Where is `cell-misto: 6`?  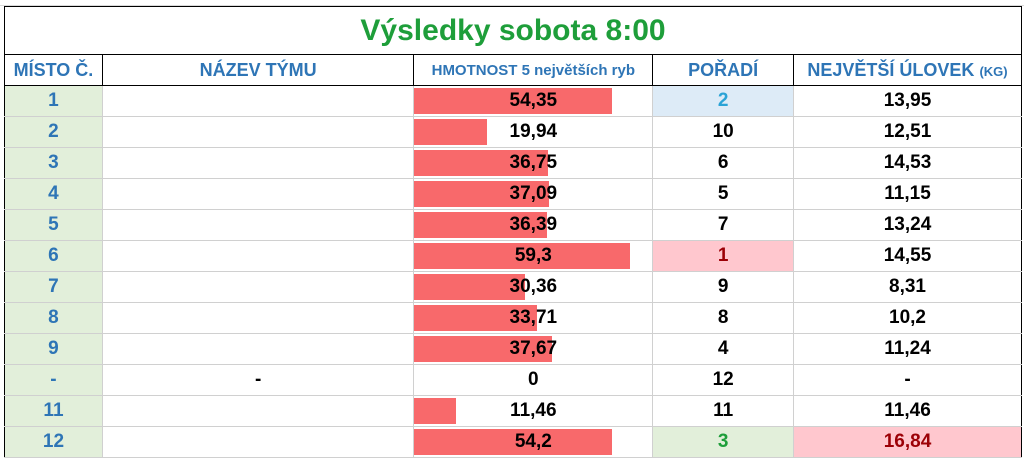
cell-misto: 6 is located at coordinates (53, 256).